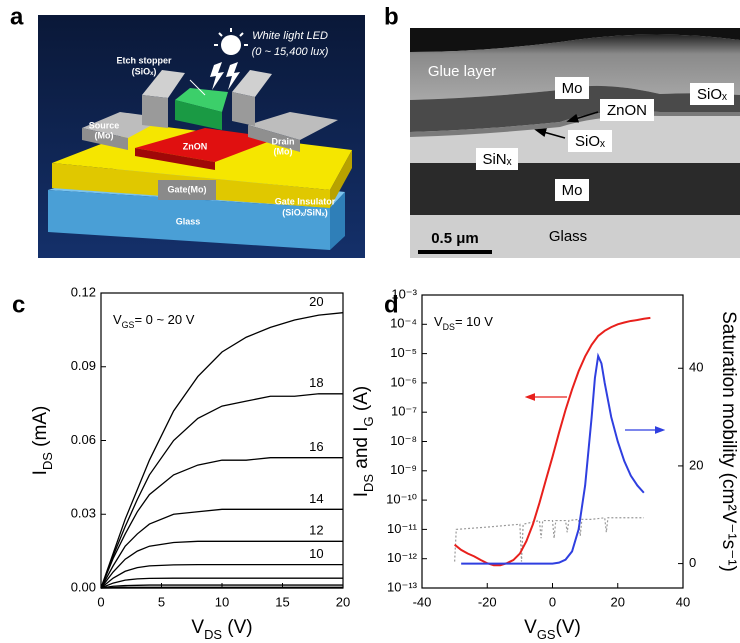 This screenshot has width=740, height=643. Describe the element at coordinates (402, 528) in the screenshot. I see `y-tick-label: 10⁻¹¹` at that location.